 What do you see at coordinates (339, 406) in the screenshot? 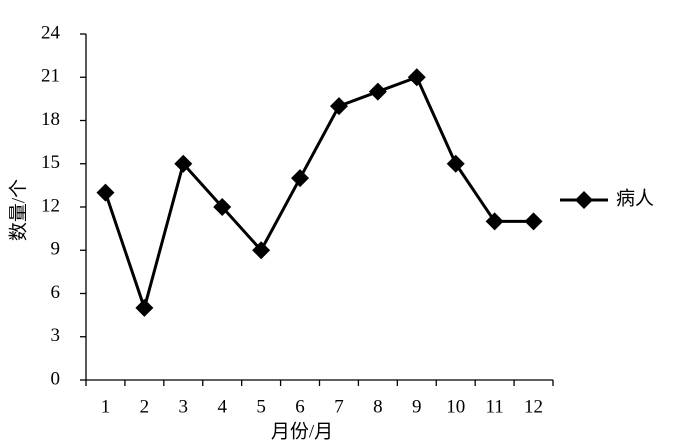
I see `x-tick-label: 7` at bounding box center [339, 406].